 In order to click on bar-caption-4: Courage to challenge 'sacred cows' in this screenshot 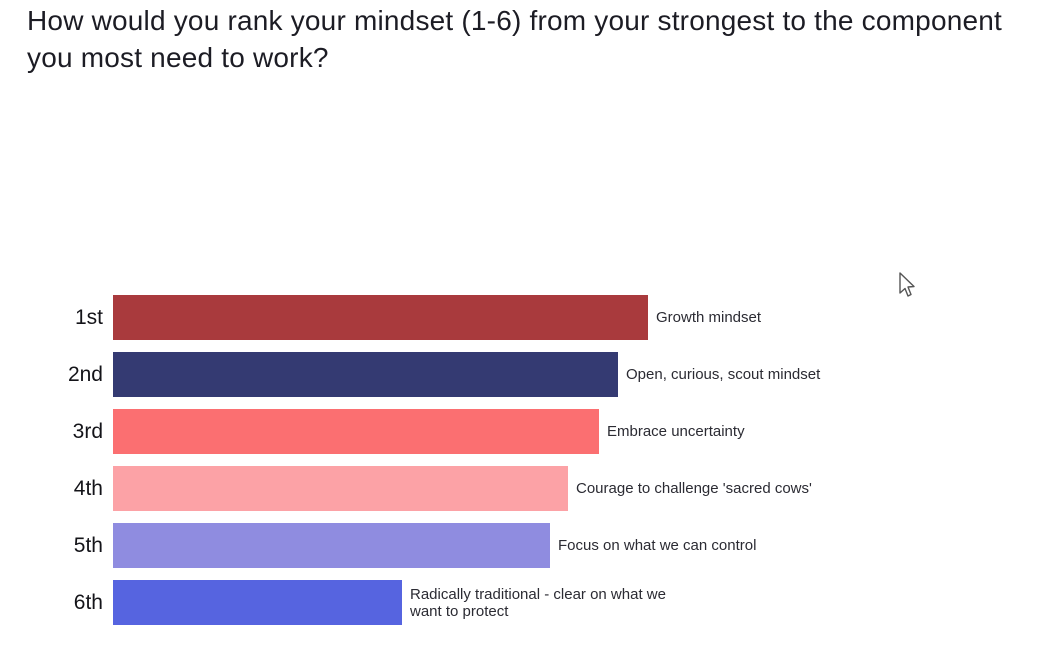, I will do `click(694, 488)`.